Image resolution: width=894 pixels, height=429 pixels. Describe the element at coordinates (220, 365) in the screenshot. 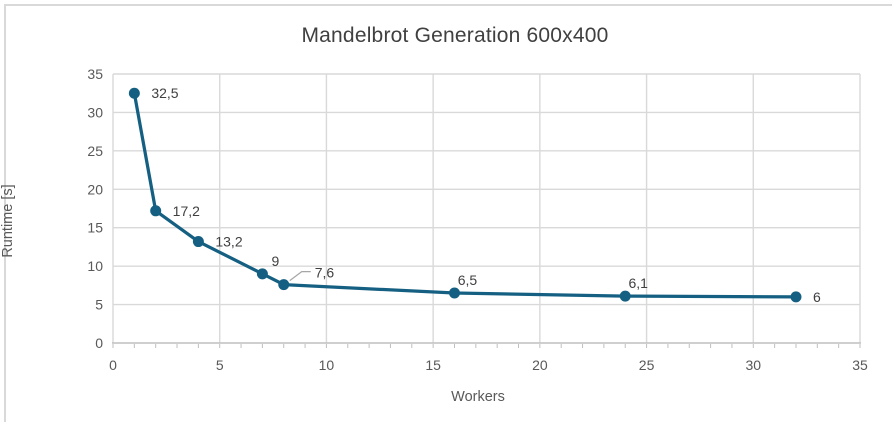

I see `x-tick-label: 5` at that location.